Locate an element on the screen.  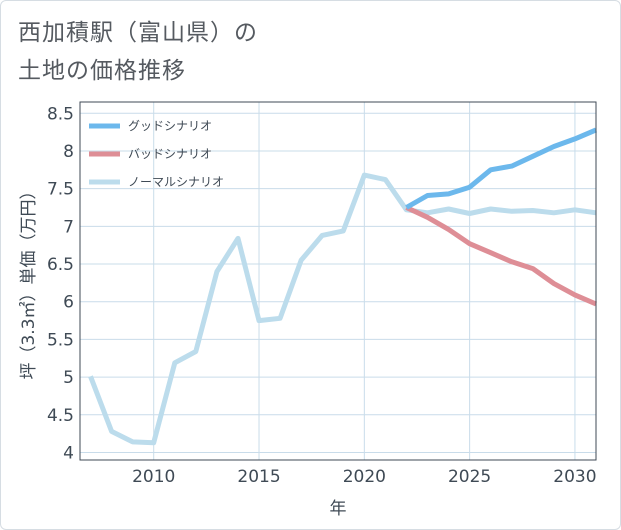
y-tick-label: 7.5 is located at coordinates (60, 190).